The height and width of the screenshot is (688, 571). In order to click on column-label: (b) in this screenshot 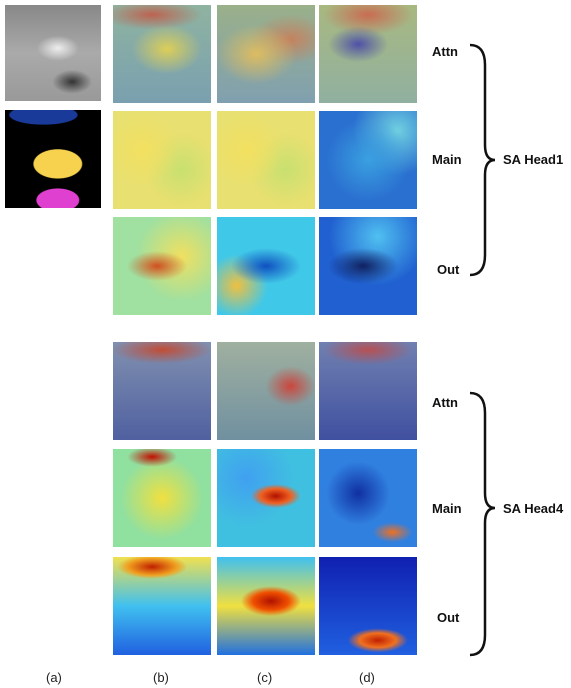, I will do `click(161, 677)`.